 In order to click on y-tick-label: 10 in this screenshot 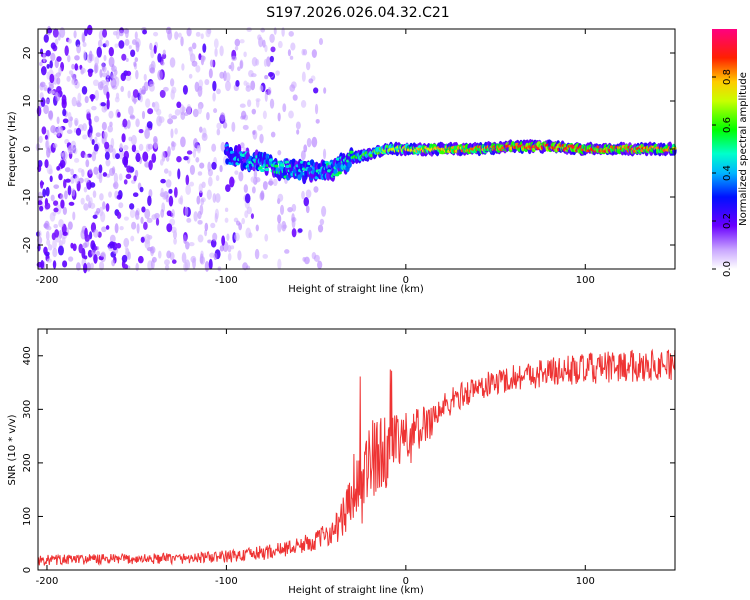, I will do `click(27, 101)`.